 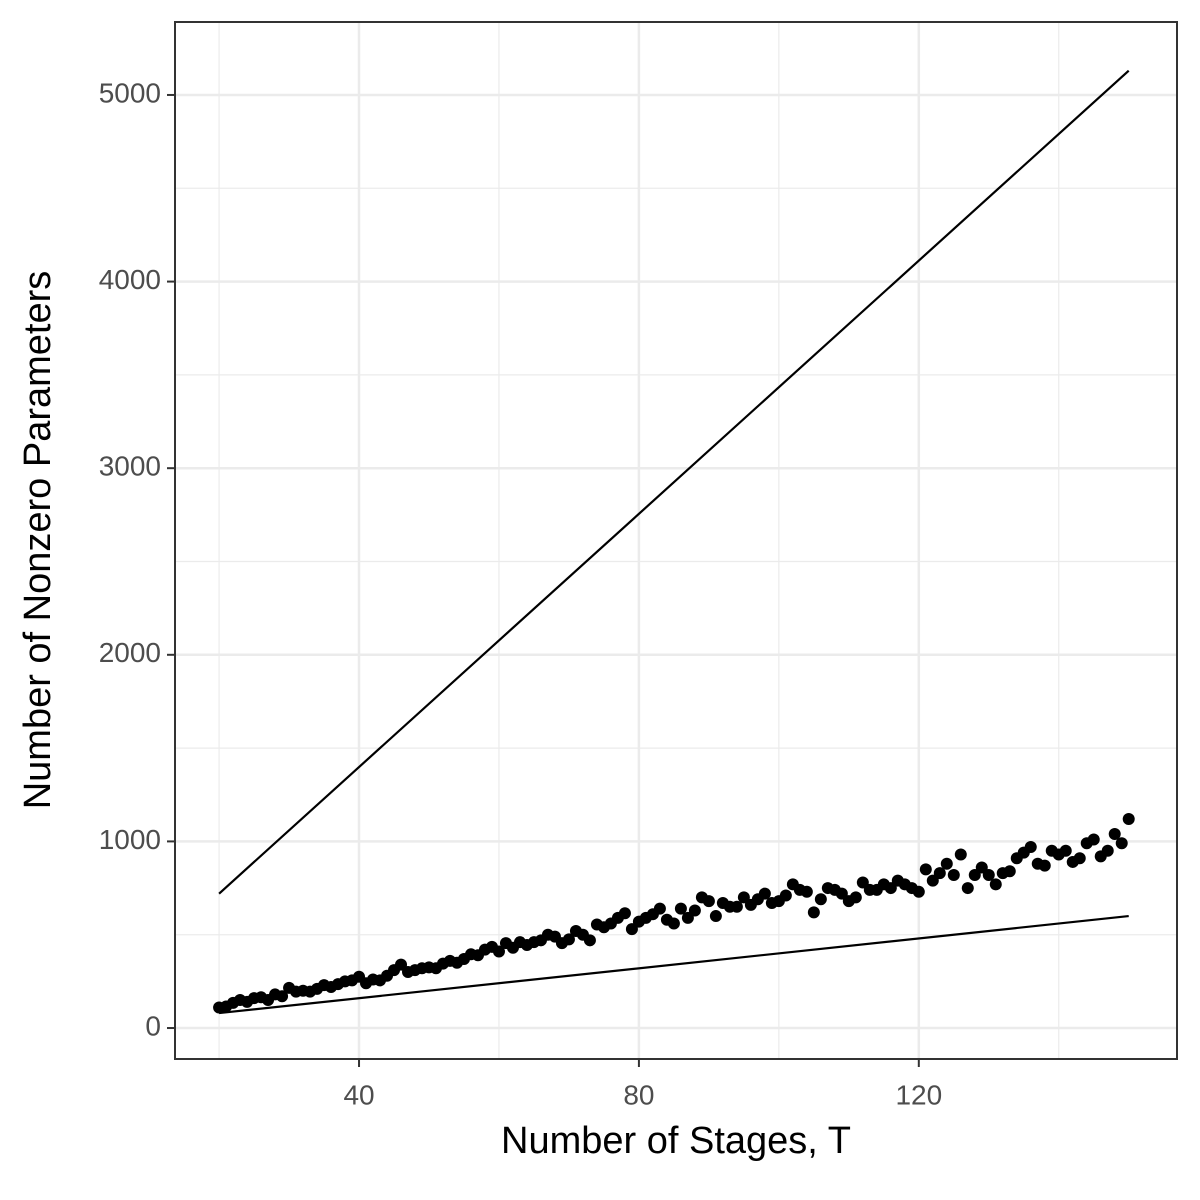 I want to click on y-tick-label: 4000, so click(x=130, y=279).